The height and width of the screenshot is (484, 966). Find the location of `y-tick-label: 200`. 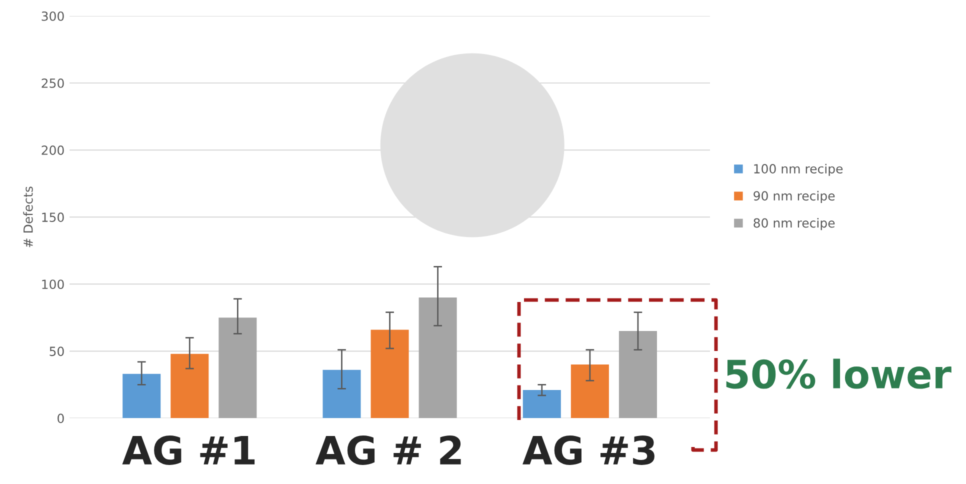

y-tick-label: 200 is located at coordinates (53, 150).